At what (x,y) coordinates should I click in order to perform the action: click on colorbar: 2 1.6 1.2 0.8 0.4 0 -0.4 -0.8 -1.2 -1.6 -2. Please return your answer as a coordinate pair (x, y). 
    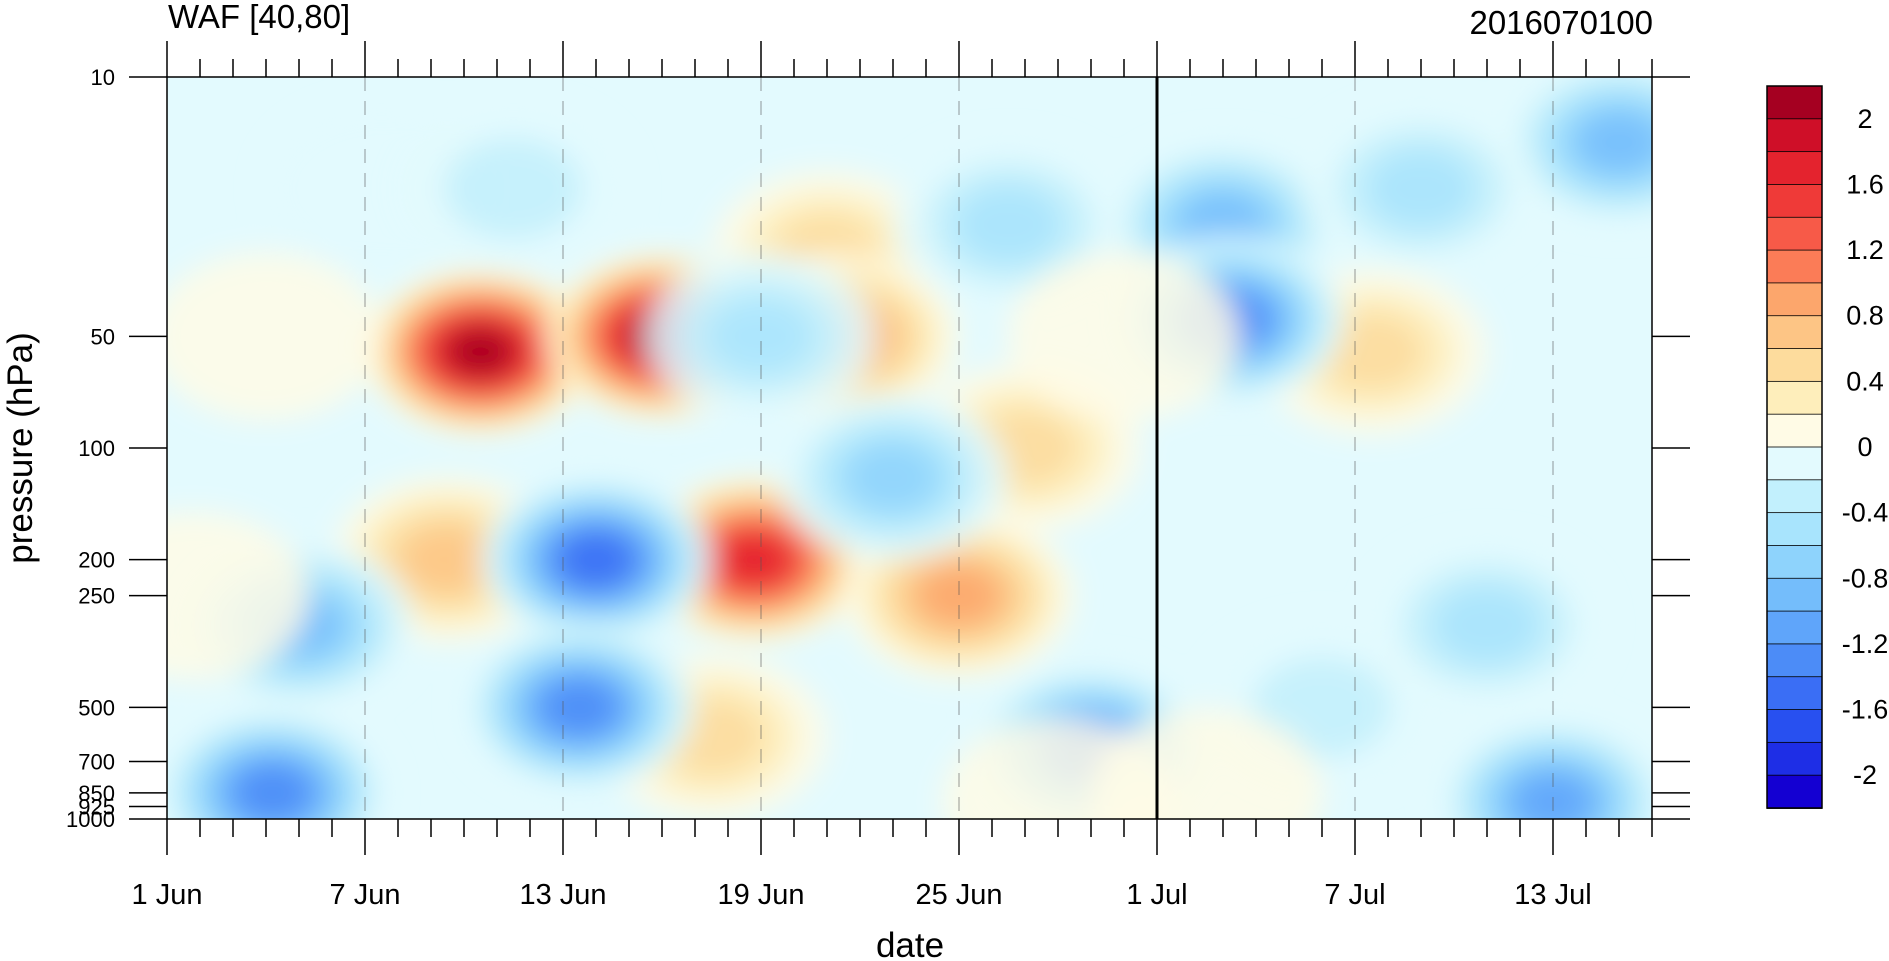
    Looking at the image, I should click on (1827, 447).